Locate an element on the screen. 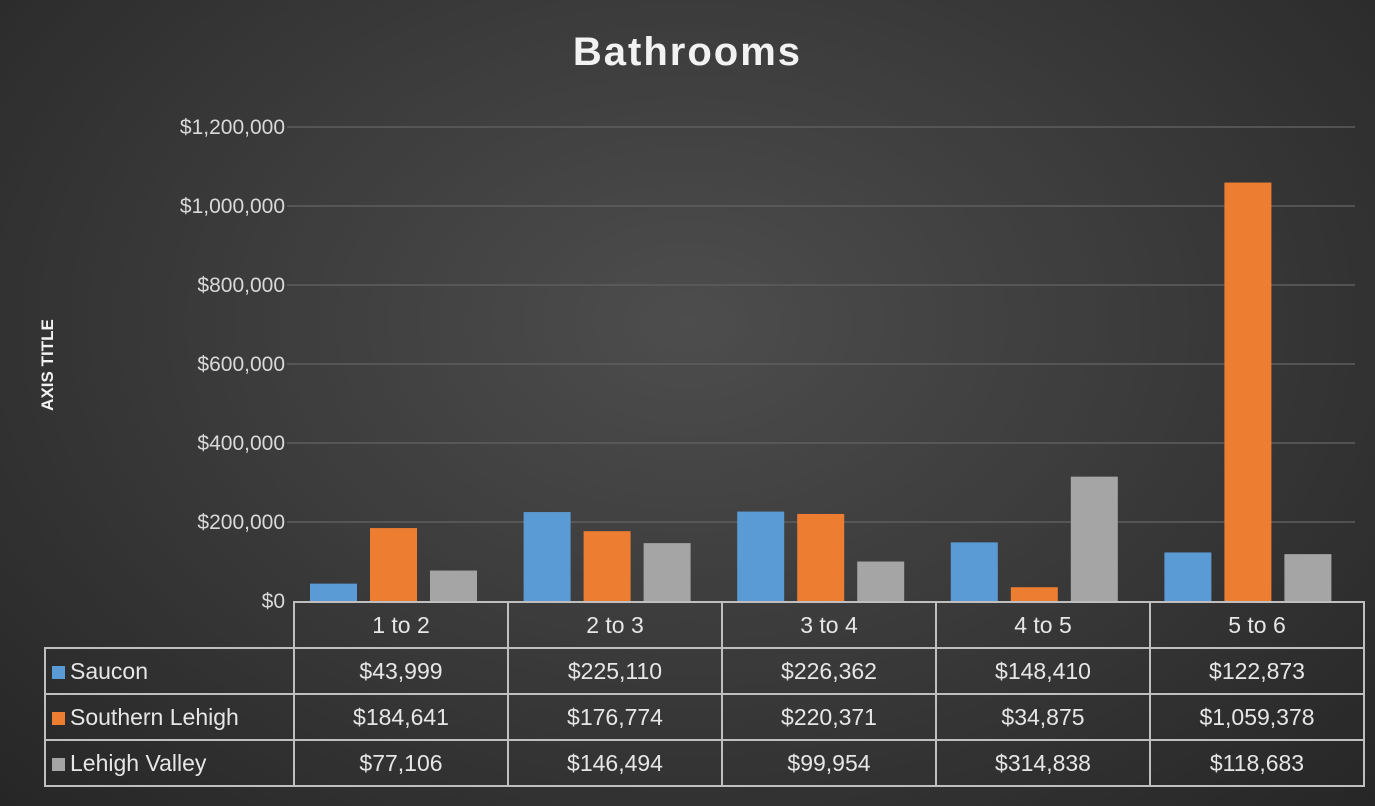 This screenshot has width=1375, height=806. x-tick-label: 3 to 4 is located at coordinates (829, 625).